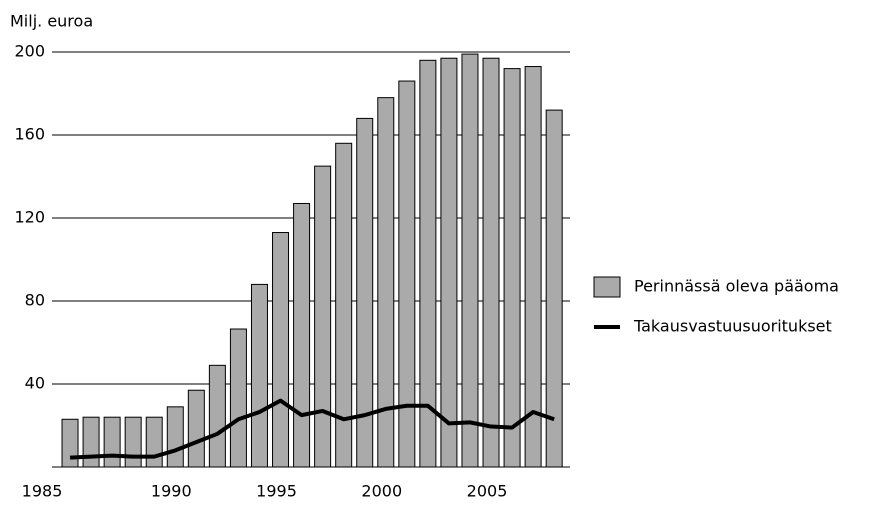 The height and width of the screenshot is (506, 870). Describe the element at coordinates (35, 300) in the screenshot. I see `y-tick-label: 80` at that location.